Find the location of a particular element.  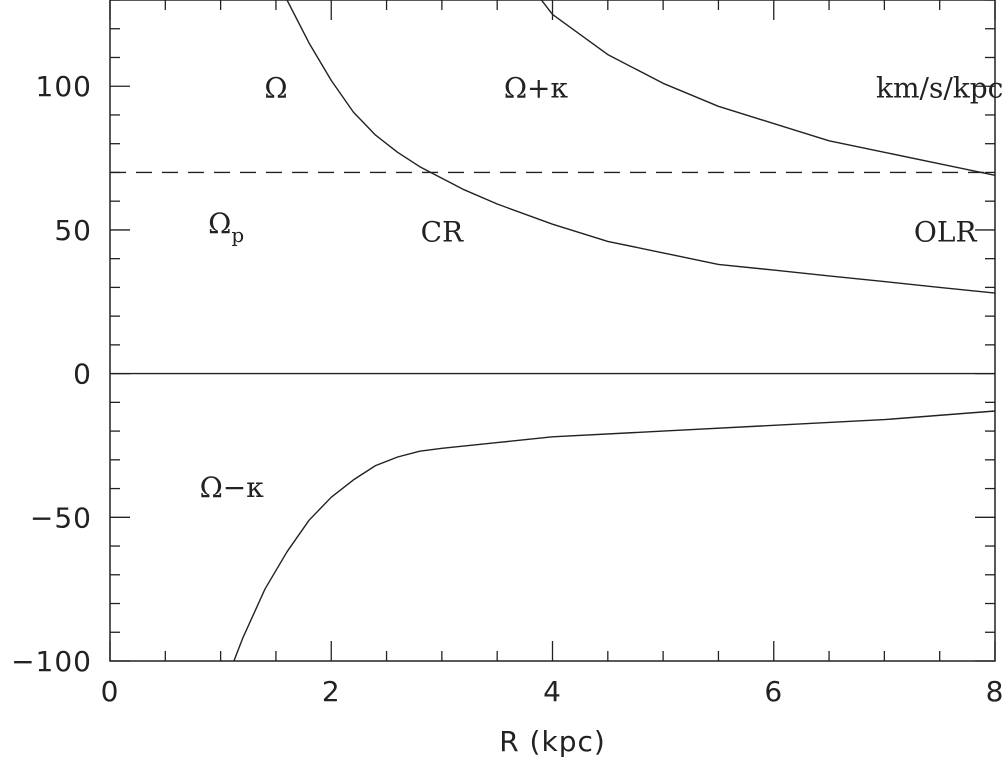

x-tick-label: 2 is located at coordinates (331, 691).